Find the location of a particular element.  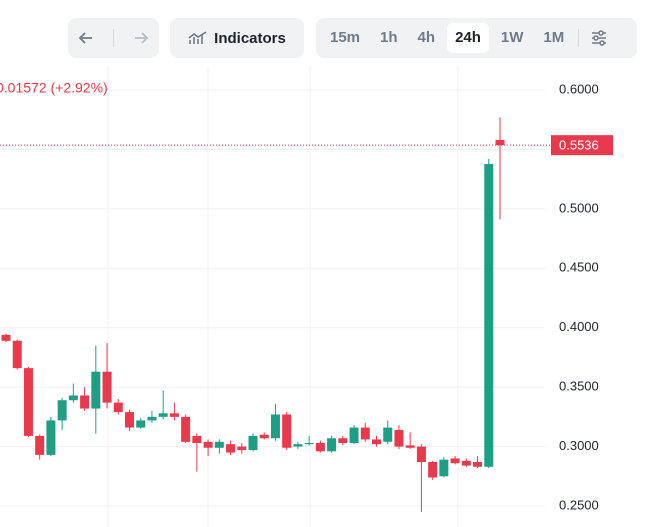

indicators-label: Indicators is located at coordinates (250, 38).